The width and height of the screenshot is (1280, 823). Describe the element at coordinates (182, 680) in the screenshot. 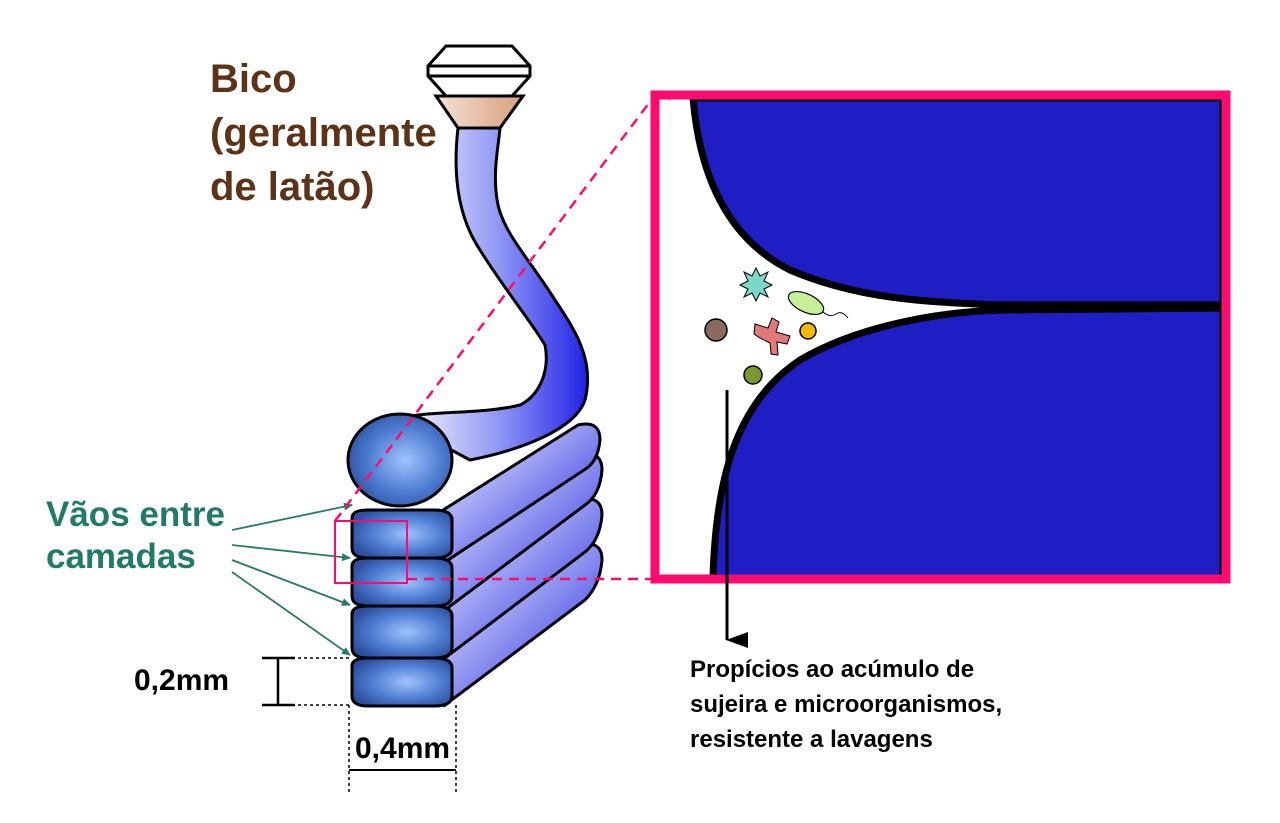

I see `layer-height-label: 0,2mm` at that location.